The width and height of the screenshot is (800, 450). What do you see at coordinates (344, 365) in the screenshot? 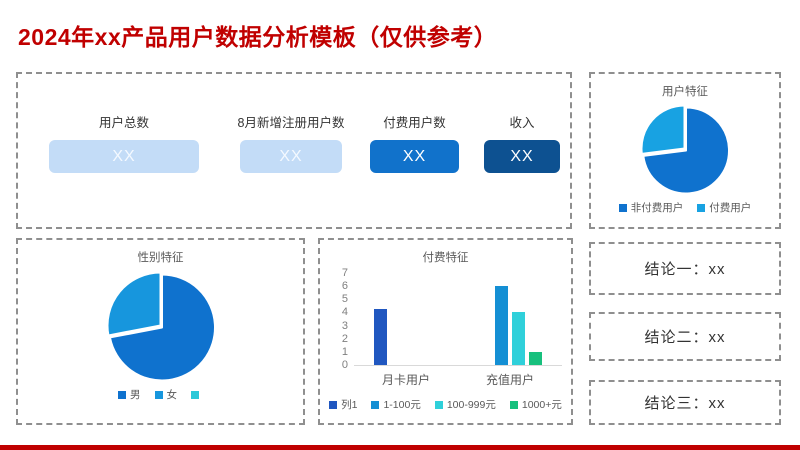
I see `y-tick-label: 0` at bounding box center [344, 365].